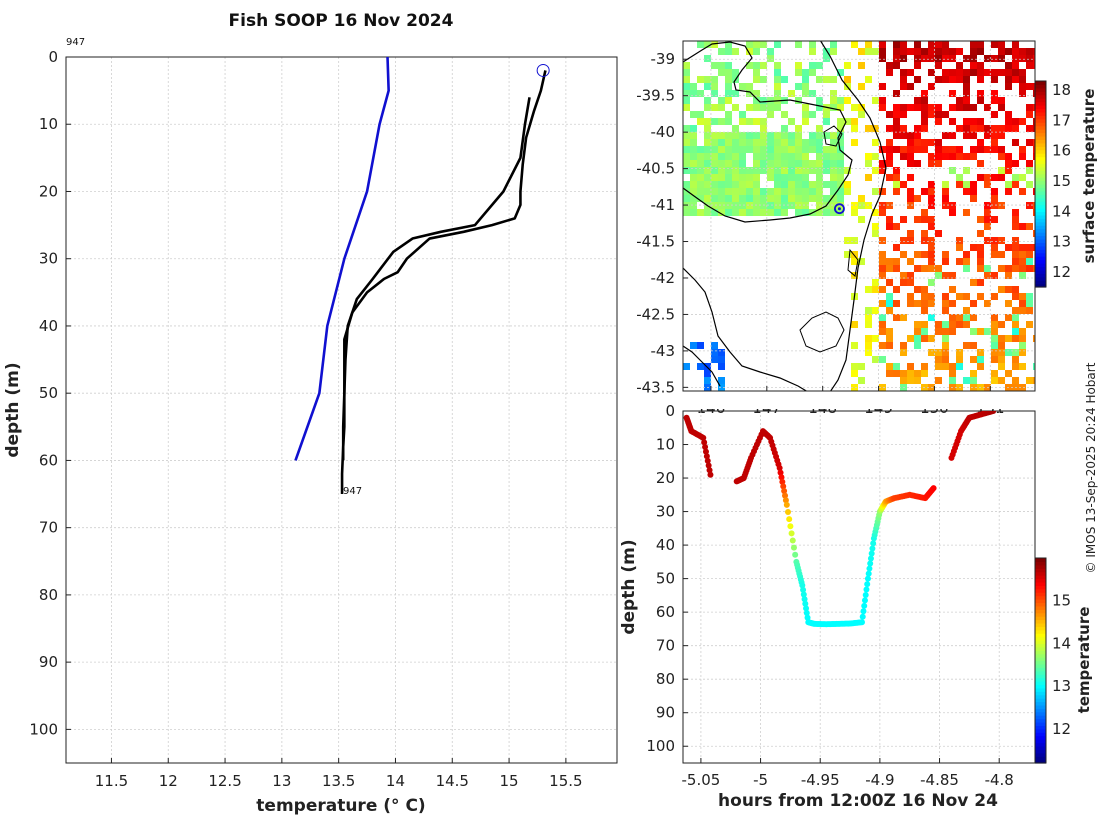 Image resolution: width=1100 pixels, height=820 pixels. What do you see at coordinates (1040, 660) in the screenshot?
I see `temp-colorbar-frame` at bounding box center [1040, 660].